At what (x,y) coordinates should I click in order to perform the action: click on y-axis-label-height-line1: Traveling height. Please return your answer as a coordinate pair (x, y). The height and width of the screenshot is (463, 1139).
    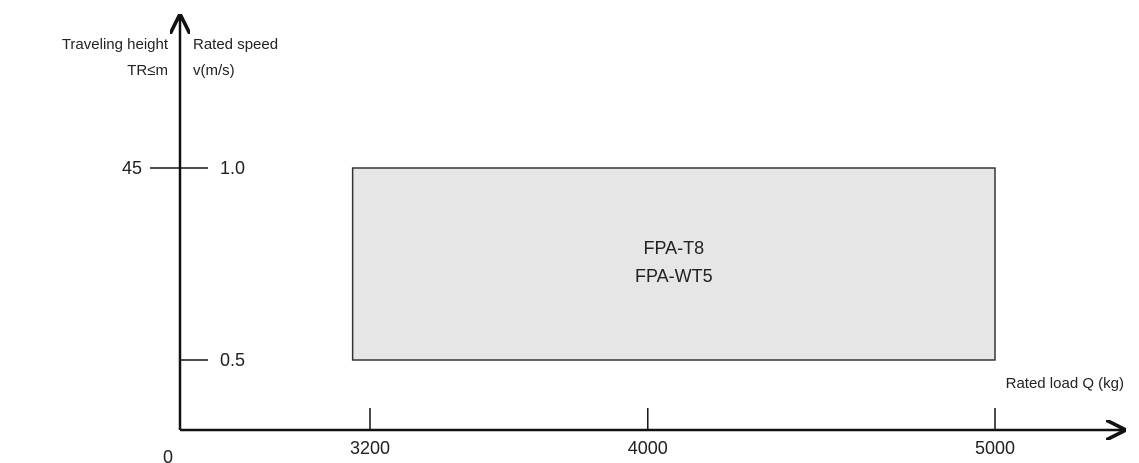
    Looking at the image, I should click on (115, 44).